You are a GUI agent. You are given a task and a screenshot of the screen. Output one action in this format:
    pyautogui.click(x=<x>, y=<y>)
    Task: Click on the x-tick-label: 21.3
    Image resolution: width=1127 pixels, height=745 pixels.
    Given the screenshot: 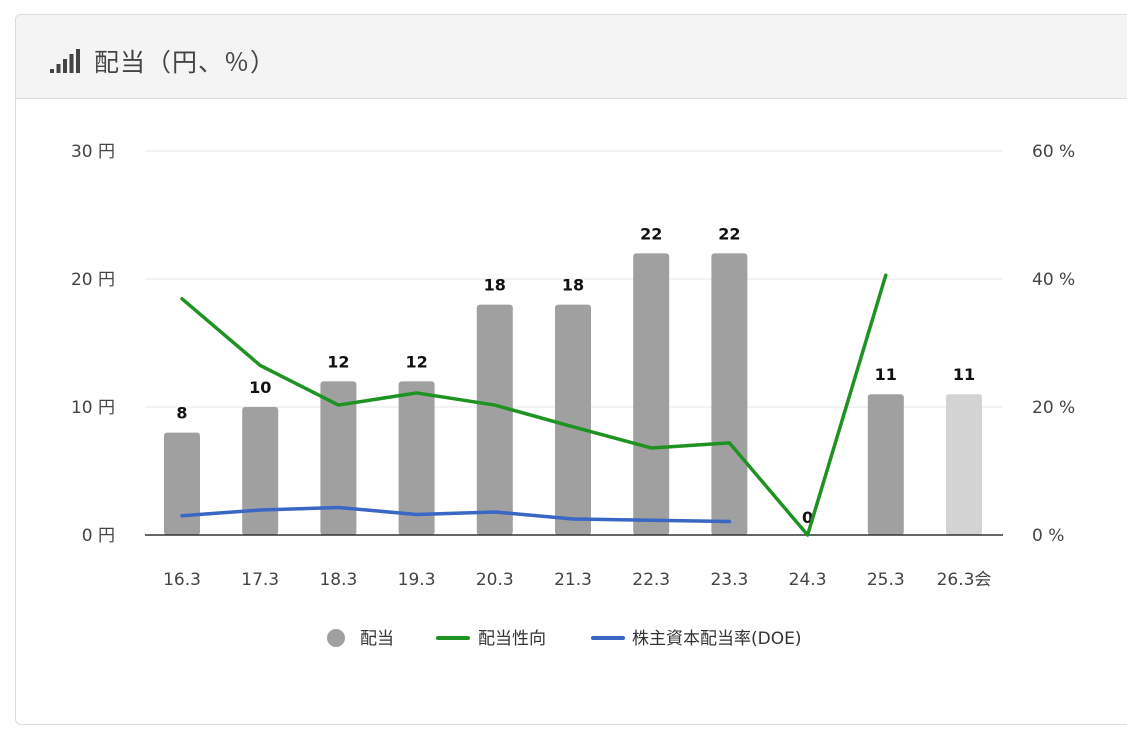 What is the action you would take?
    pyautogui.click(x=573, y=580)
    